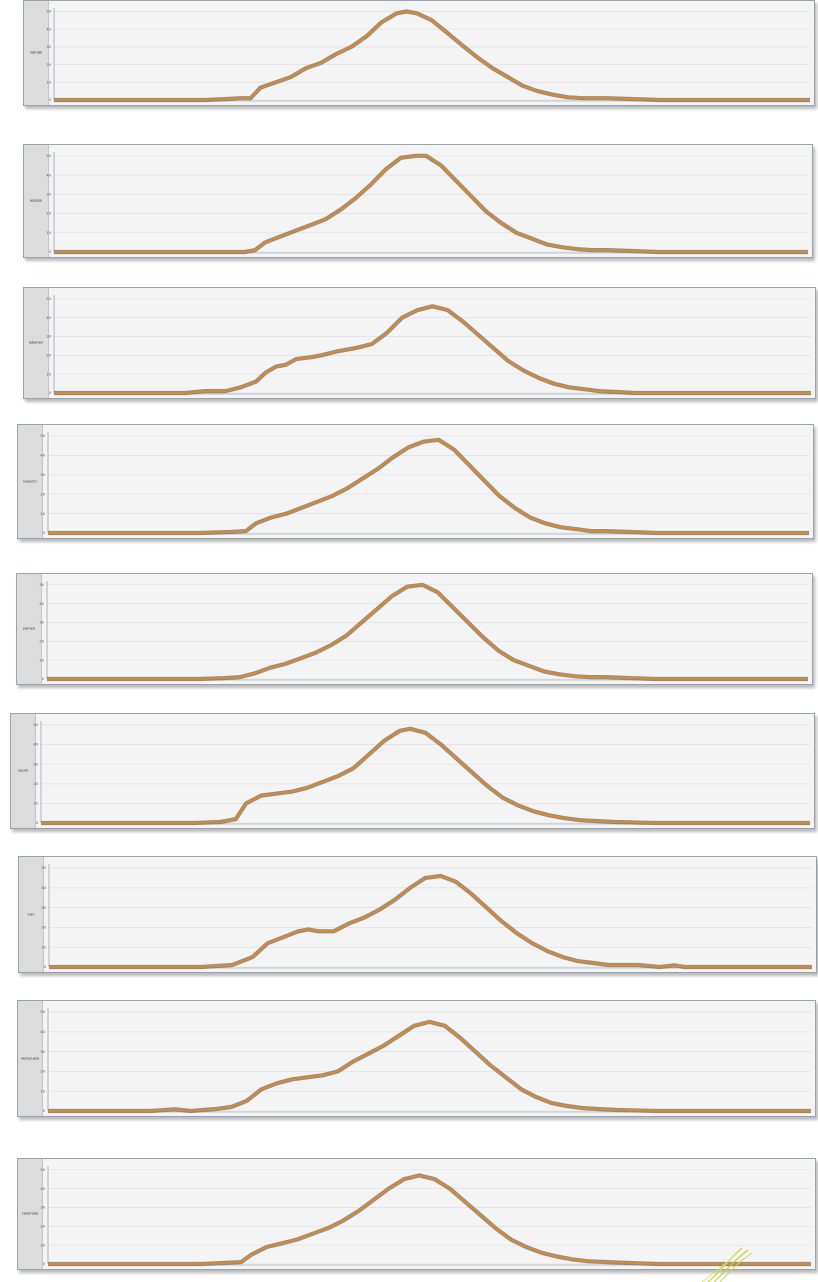 The height and width of the screenshot is (1282, 818). I want to click on chart-label-strip: karachi, so click(30, 481).